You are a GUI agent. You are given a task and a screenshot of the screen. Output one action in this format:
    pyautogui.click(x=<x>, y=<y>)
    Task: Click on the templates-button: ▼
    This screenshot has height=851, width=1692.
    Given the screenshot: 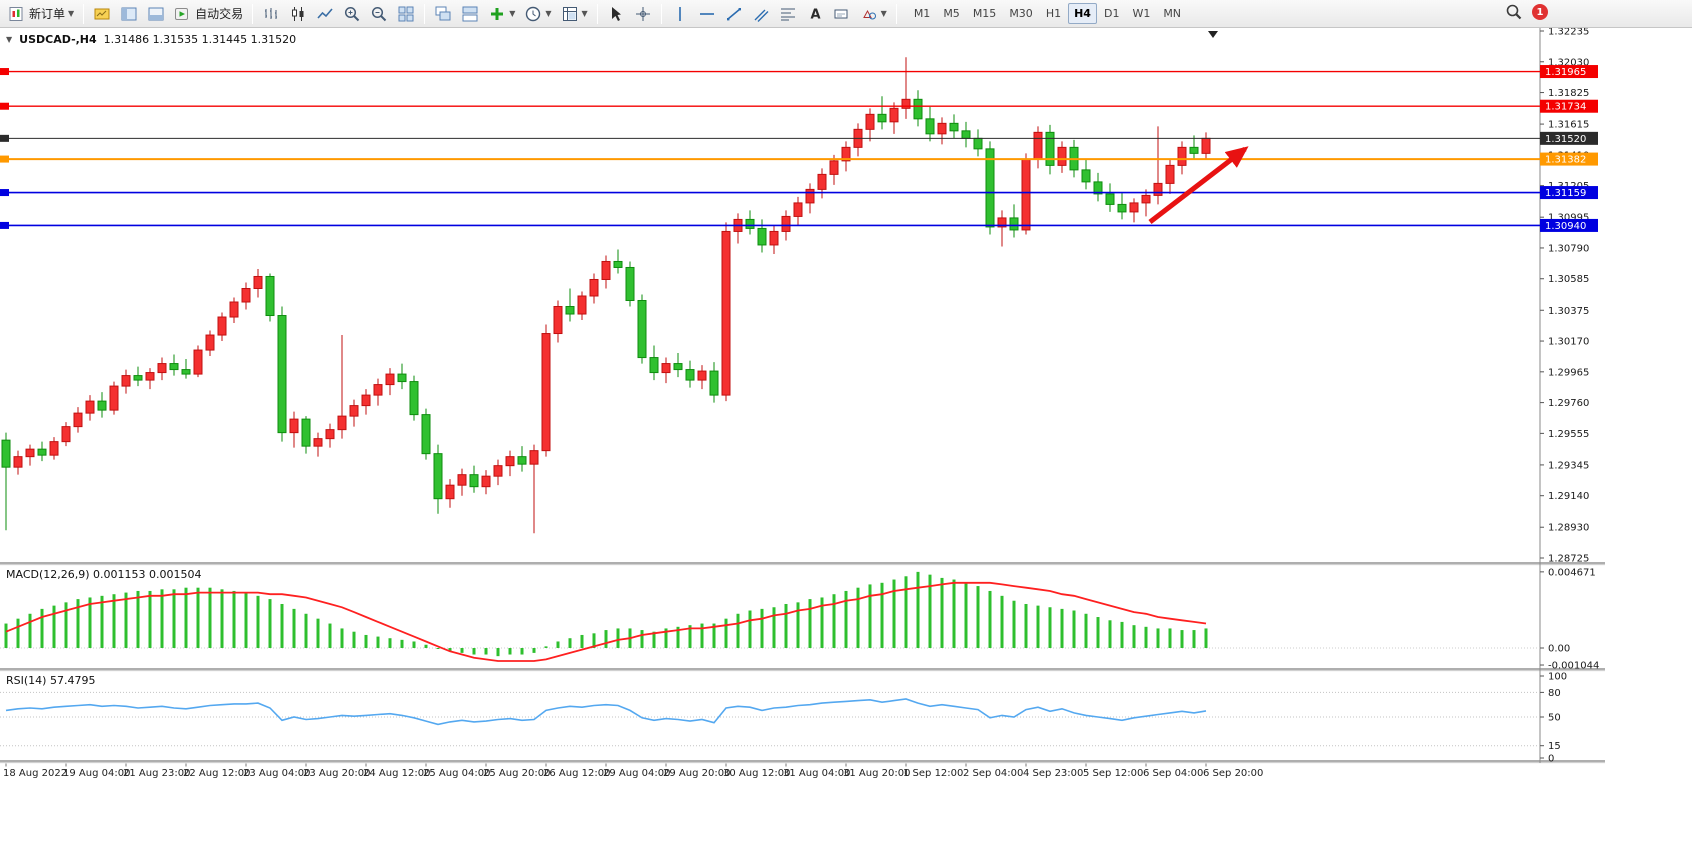 What is the action you would take?
    pyautogui.click(x=574, y=14)
    